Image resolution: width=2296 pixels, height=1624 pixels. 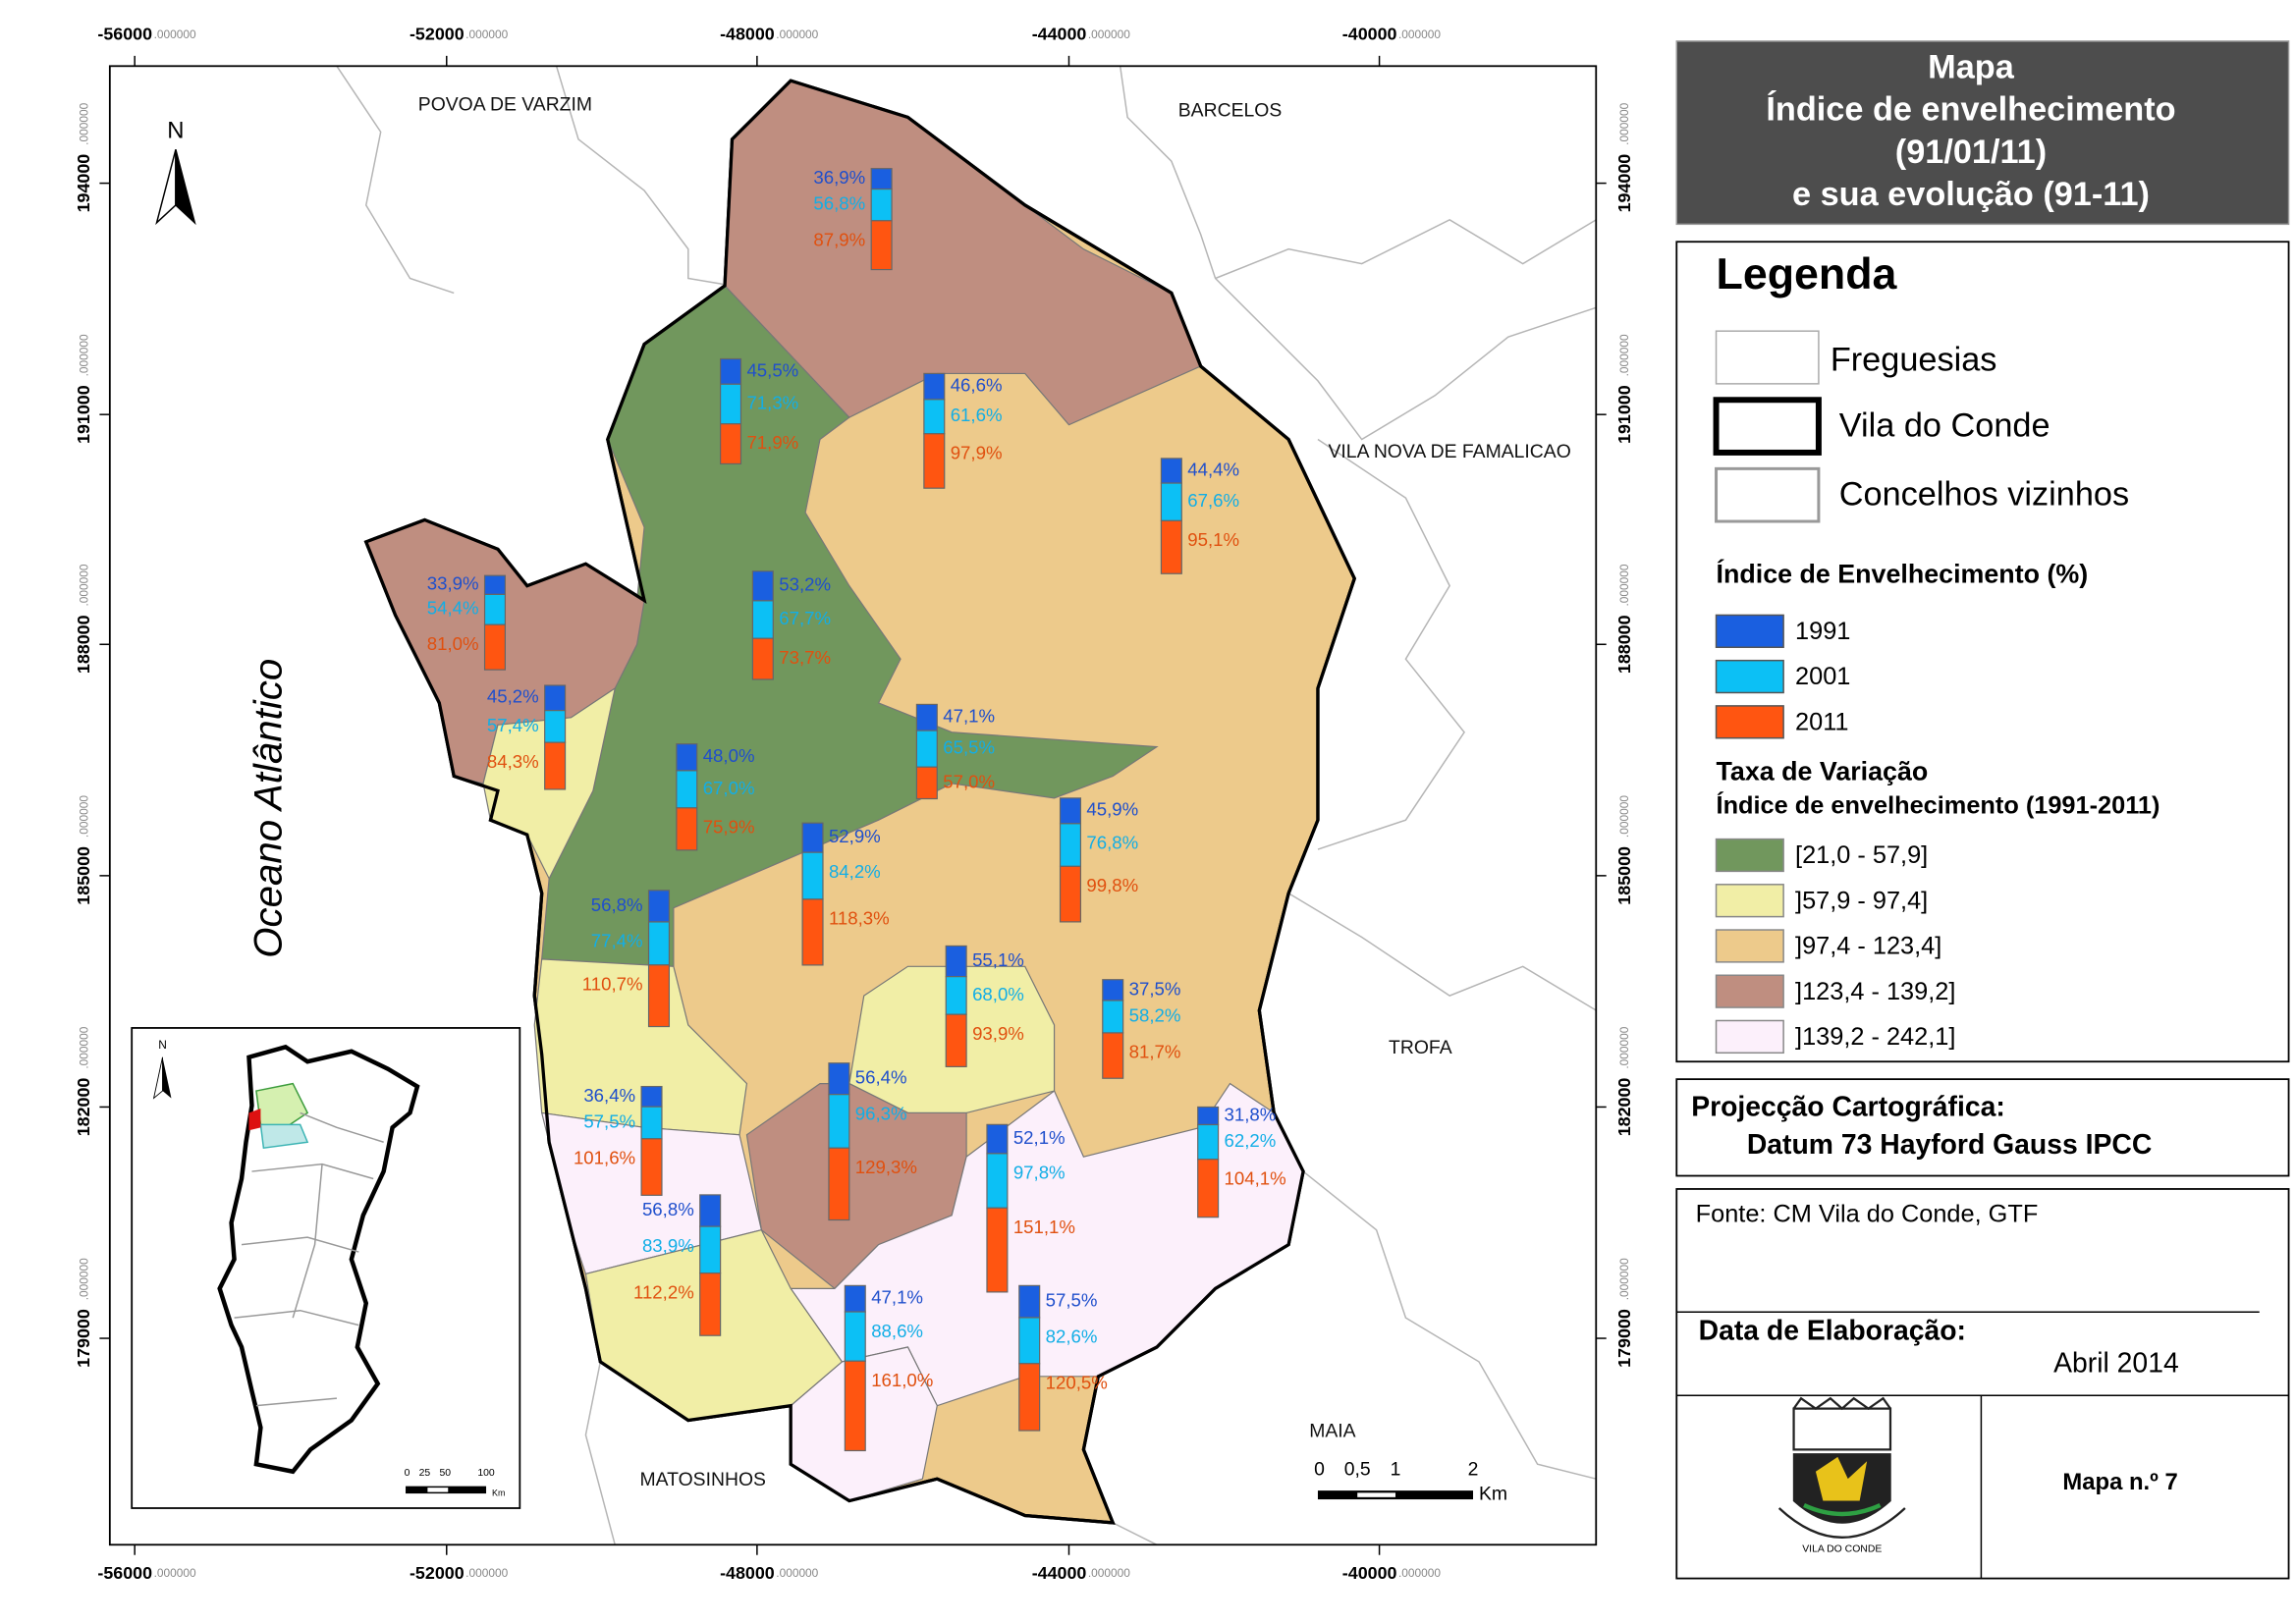 I want to click on info-box, so click(x=1982, y=1384).